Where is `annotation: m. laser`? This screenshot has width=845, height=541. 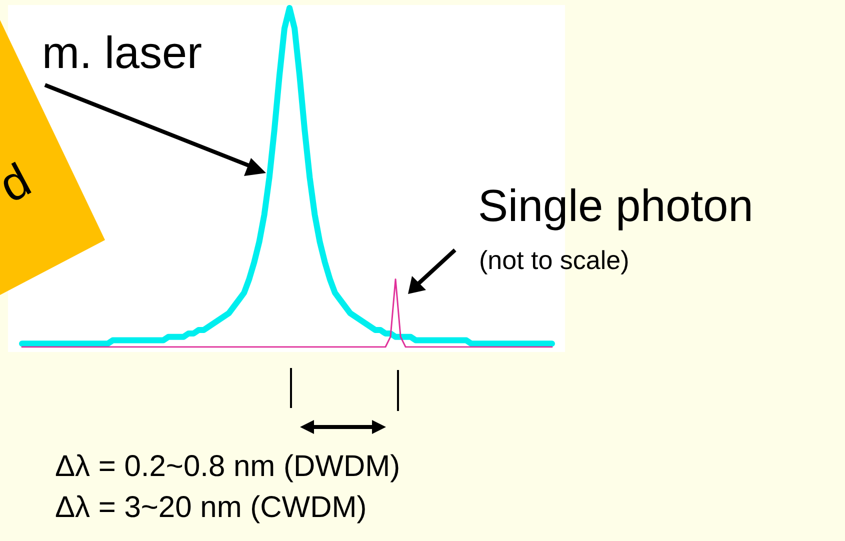 annotation: m. laser is located at coordinates (122, 52).